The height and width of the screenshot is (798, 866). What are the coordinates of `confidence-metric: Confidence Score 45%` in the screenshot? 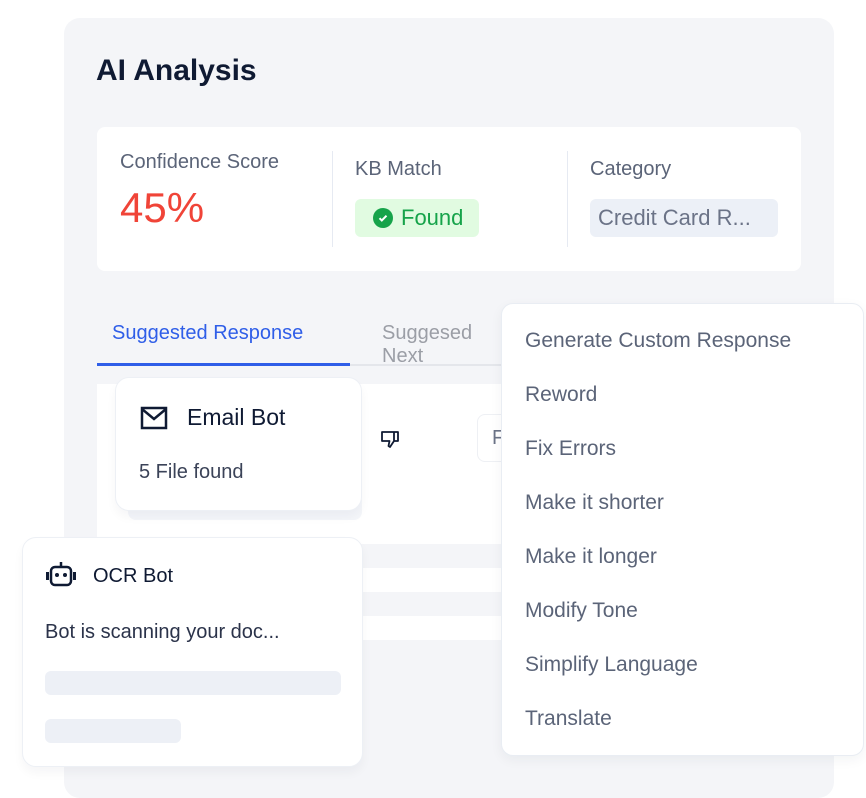 It's located at (199, 191).